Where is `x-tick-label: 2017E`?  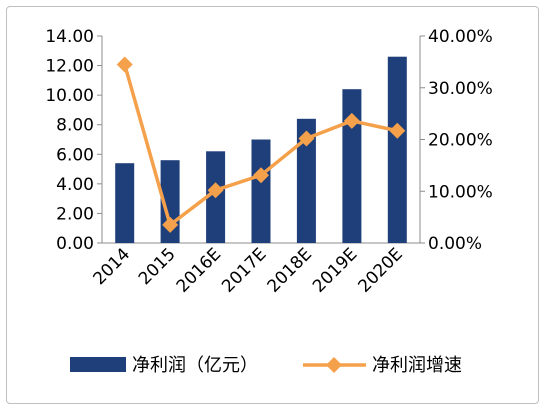 x-tick-label: 2017E is located at coordinates (244, 270).